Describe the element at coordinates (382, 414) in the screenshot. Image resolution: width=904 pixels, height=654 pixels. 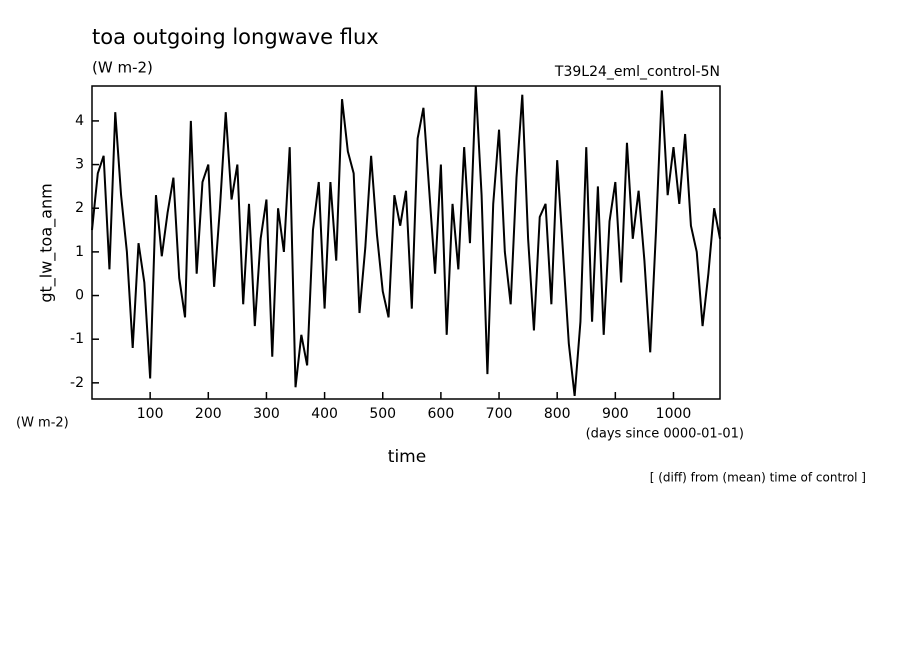
I see `x-tick-label: 500` at that location.